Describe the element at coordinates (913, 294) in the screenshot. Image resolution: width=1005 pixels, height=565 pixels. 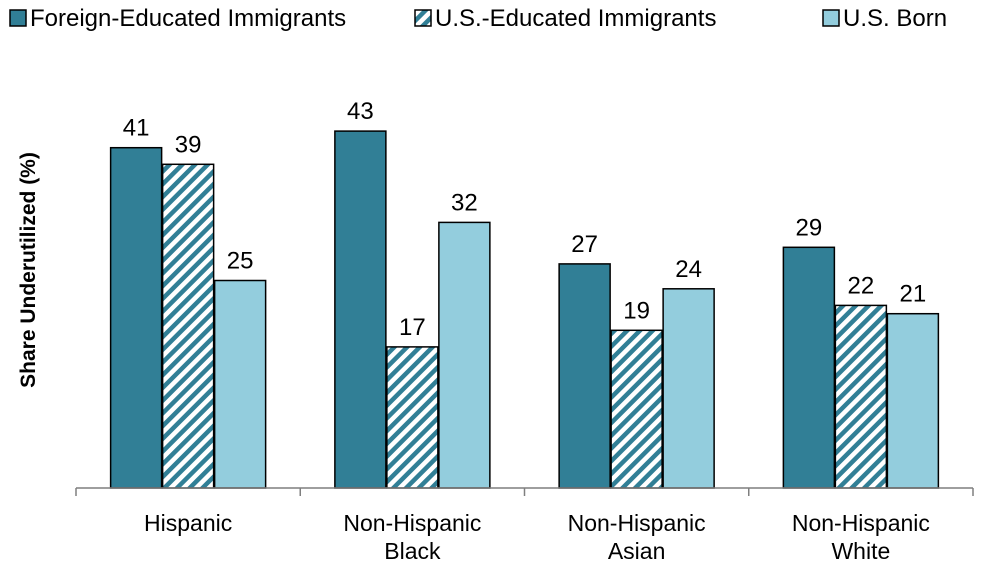
I see `value-label-cat4-series3: 21` at that location.